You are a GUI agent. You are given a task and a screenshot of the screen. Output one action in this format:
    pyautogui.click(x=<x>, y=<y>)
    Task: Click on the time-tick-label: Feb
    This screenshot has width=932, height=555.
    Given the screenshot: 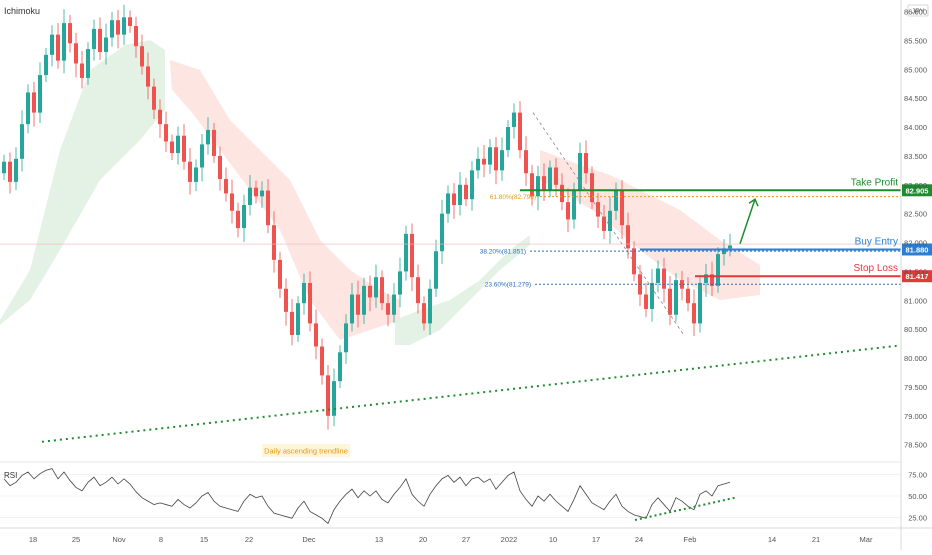 What is the action you would take?
    pyautogui.click(x=690, y=539)
    